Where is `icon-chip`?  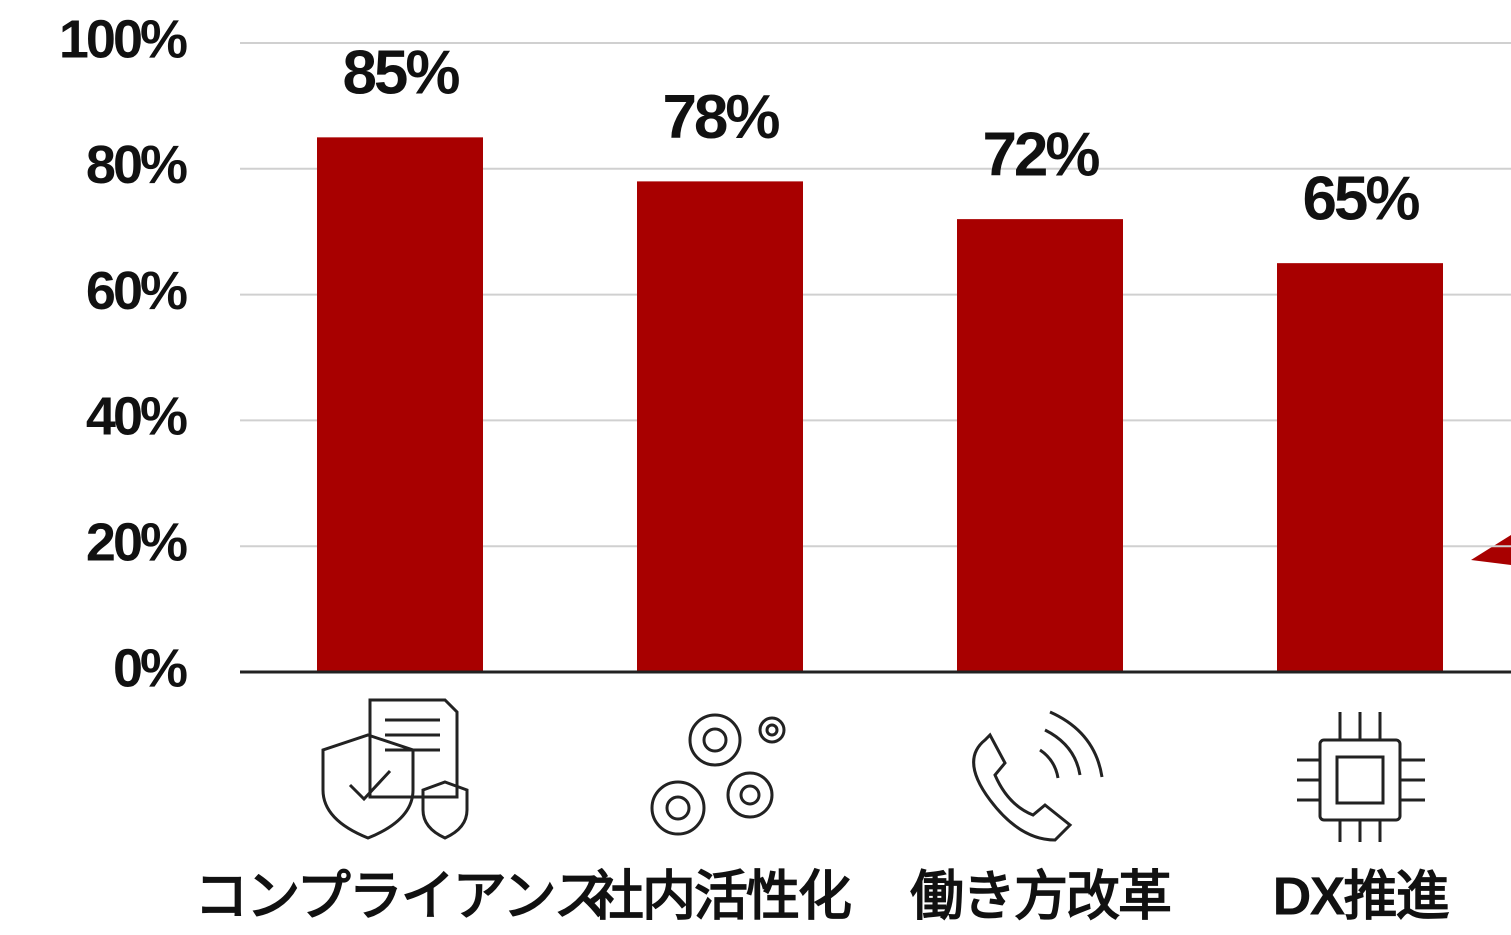
icon-chip is located at coordinates (1361, 777).